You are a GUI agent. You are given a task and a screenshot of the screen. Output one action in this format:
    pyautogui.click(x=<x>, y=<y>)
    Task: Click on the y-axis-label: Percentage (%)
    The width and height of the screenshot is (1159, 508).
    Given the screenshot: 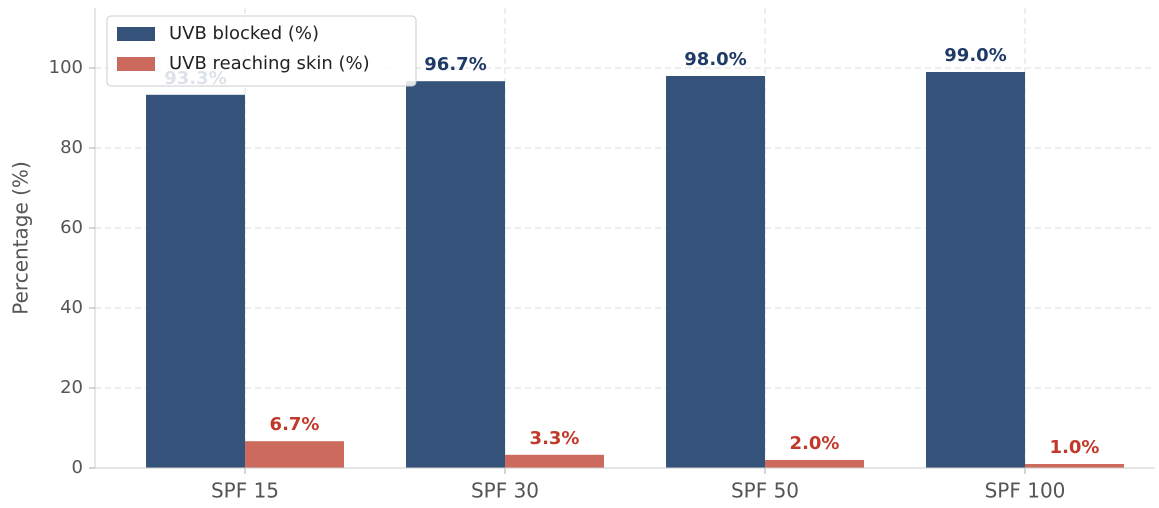 What is the action you would take?
    pyautogui.click(x=21, y=237)
    